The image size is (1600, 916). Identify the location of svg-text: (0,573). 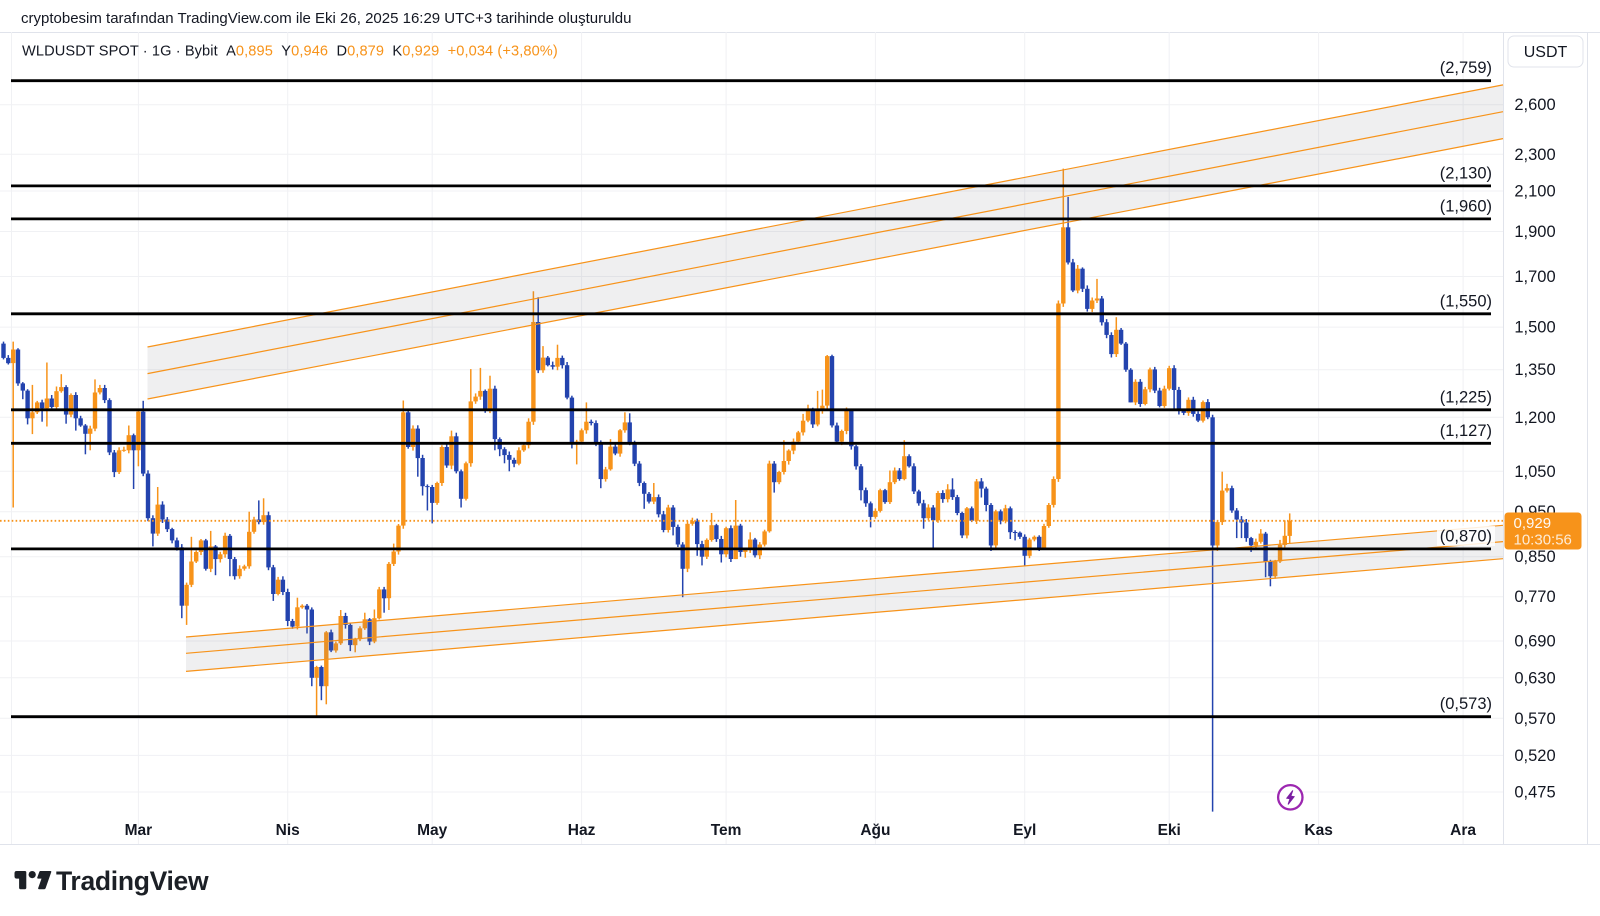
(1466, 704).